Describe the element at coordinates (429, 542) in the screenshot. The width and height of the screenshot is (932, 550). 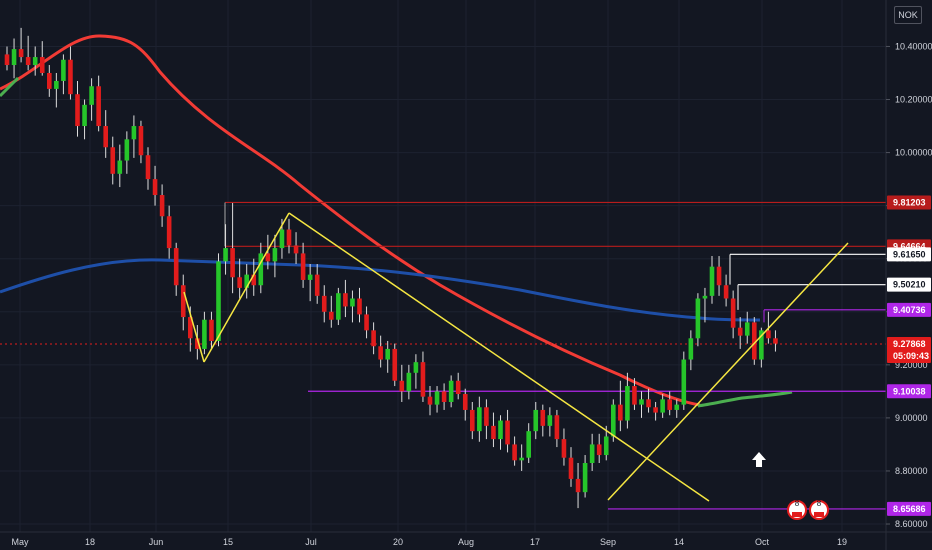
I see `time-axis: May 18 Jun 15 Jul 20 Aug 17 Sep 14 Oct 19` at that location.